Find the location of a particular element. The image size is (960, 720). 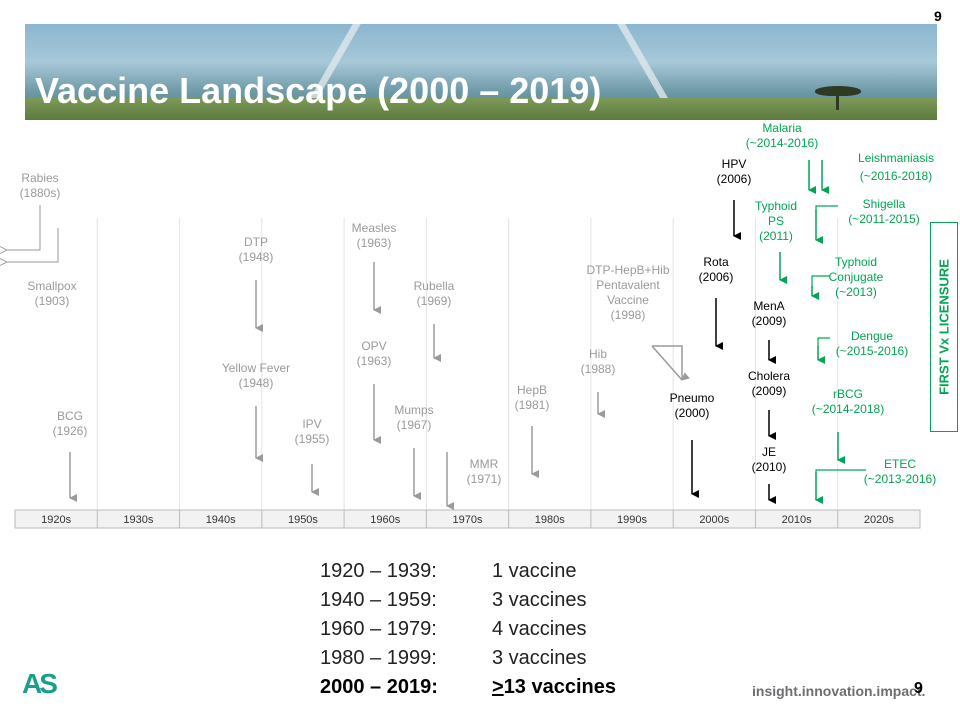

page-number-top: 9 is located at coordinates (938, 16).